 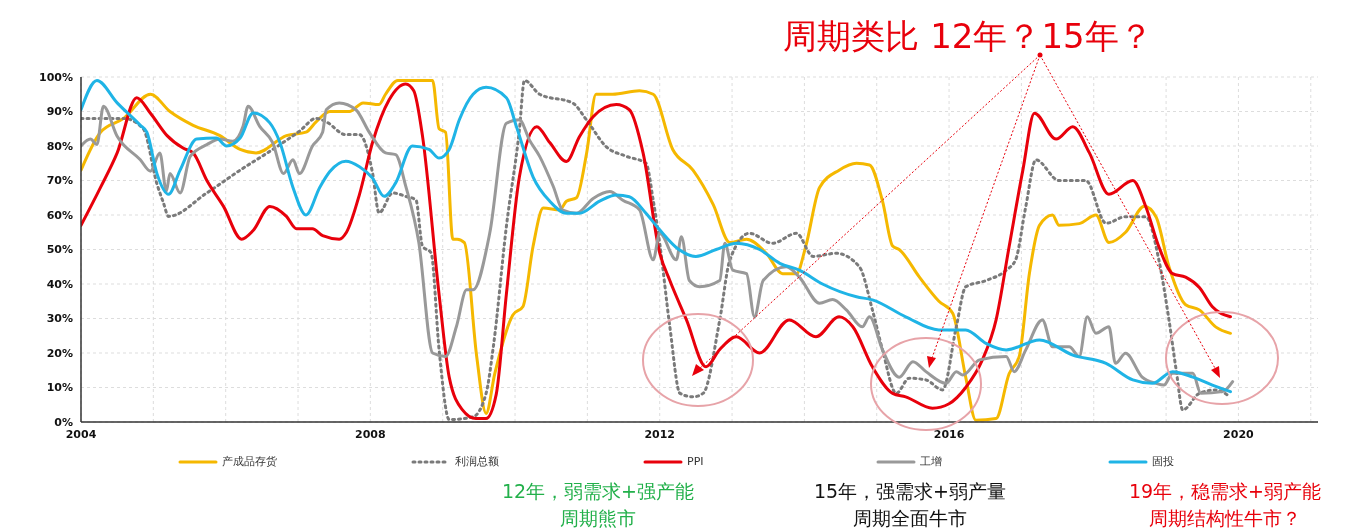 I want to click on x-tick-label: 2020, so click(x=1239, y=434).